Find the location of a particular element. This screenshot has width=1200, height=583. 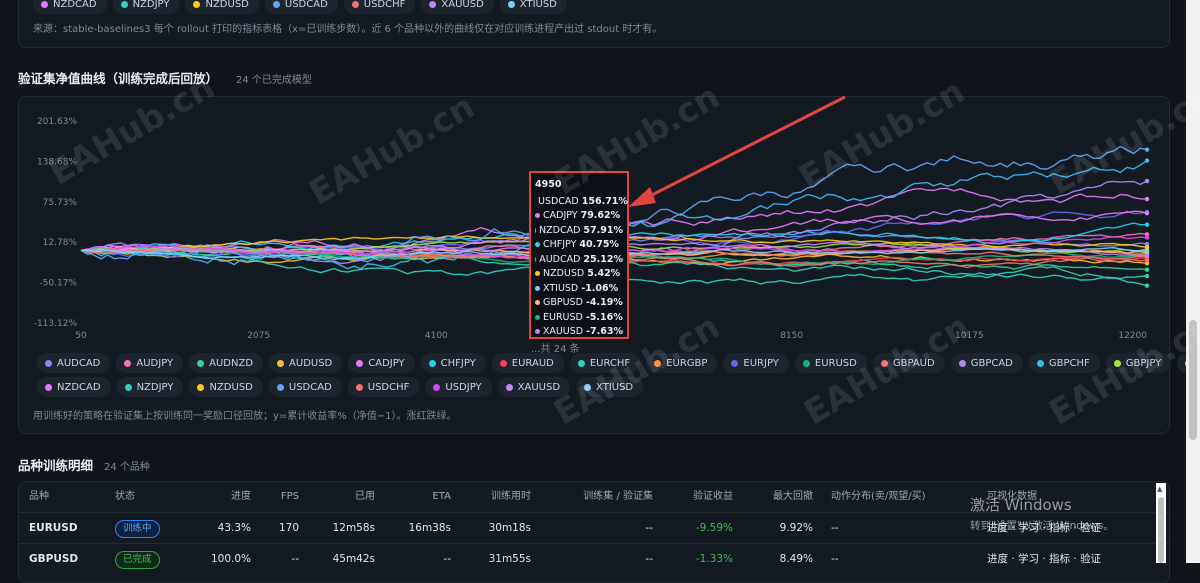

legend-label: USDCHF is located at coordinates (384, 5).